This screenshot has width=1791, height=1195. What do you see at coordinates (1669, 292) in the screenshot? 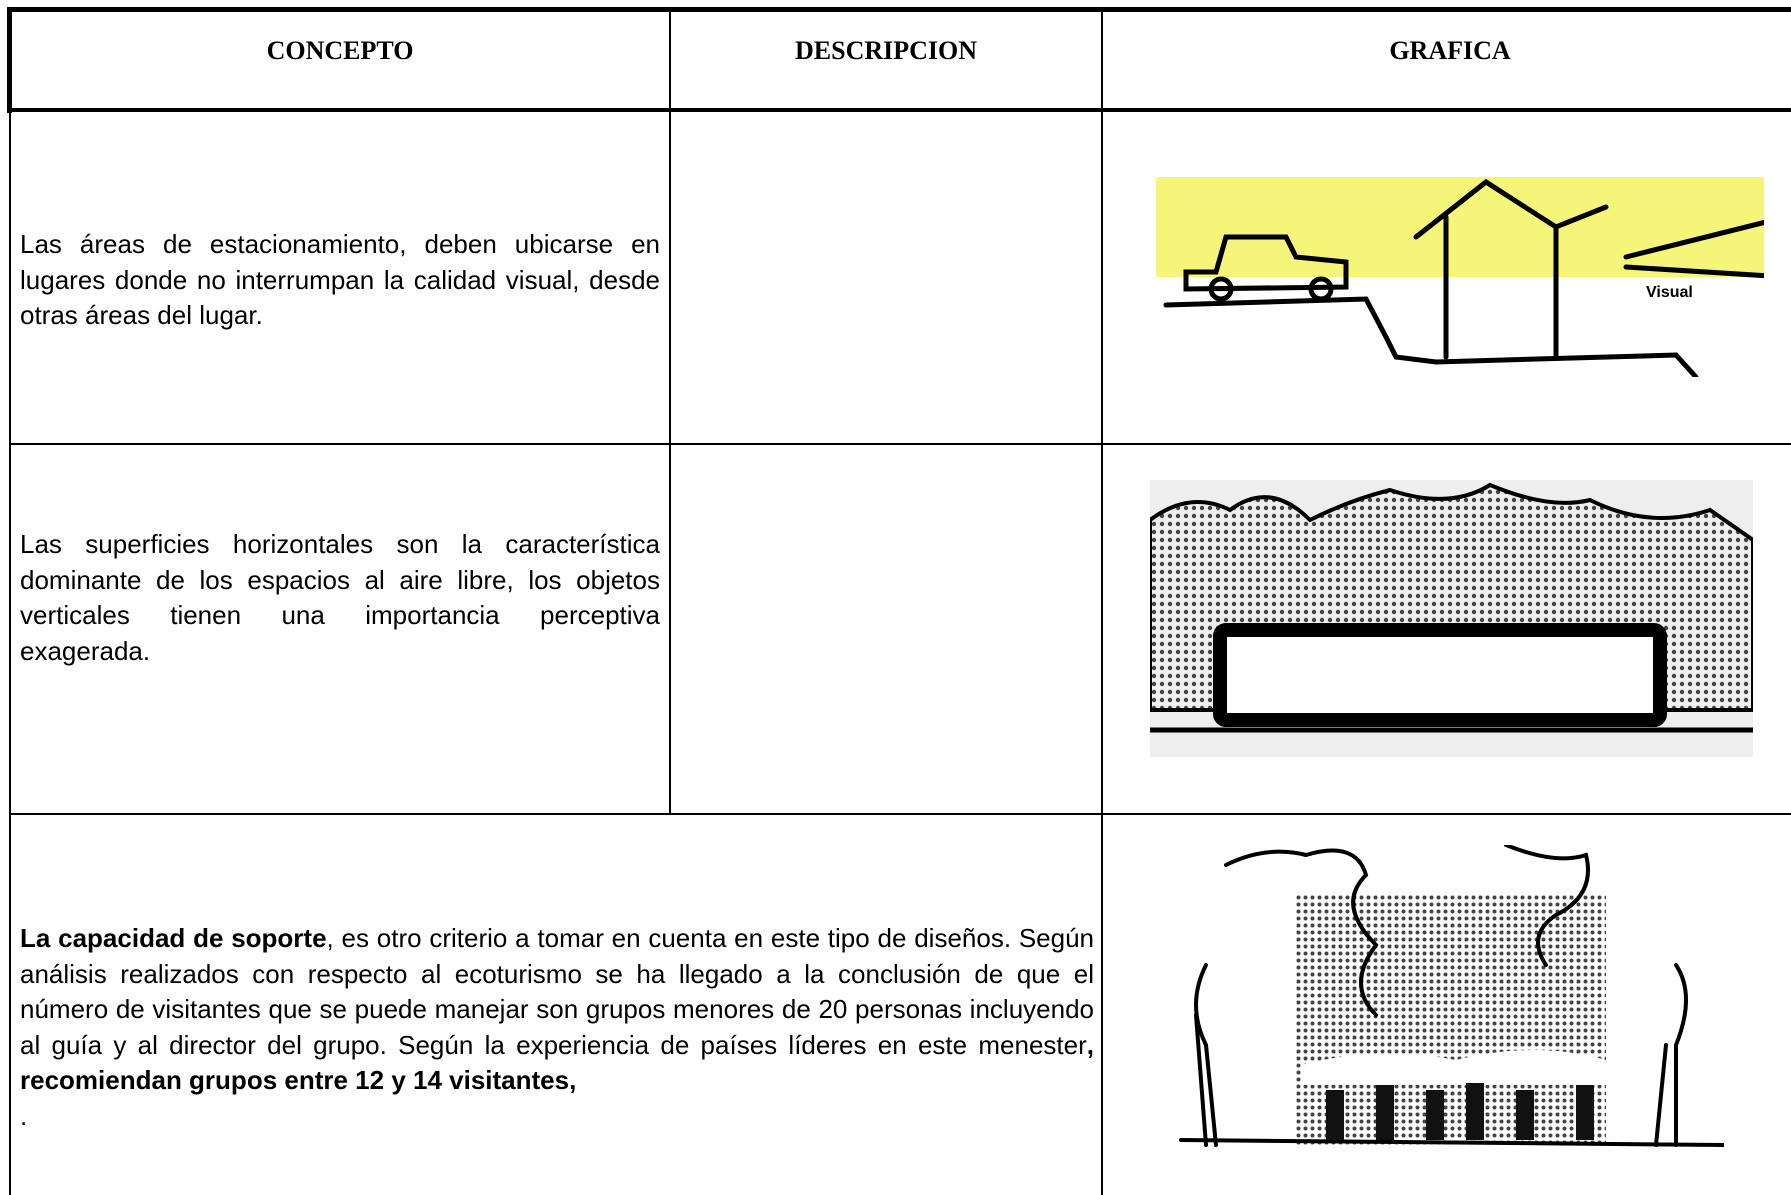
I see `figure-label: Visual` at bounding box center [1669, 292].